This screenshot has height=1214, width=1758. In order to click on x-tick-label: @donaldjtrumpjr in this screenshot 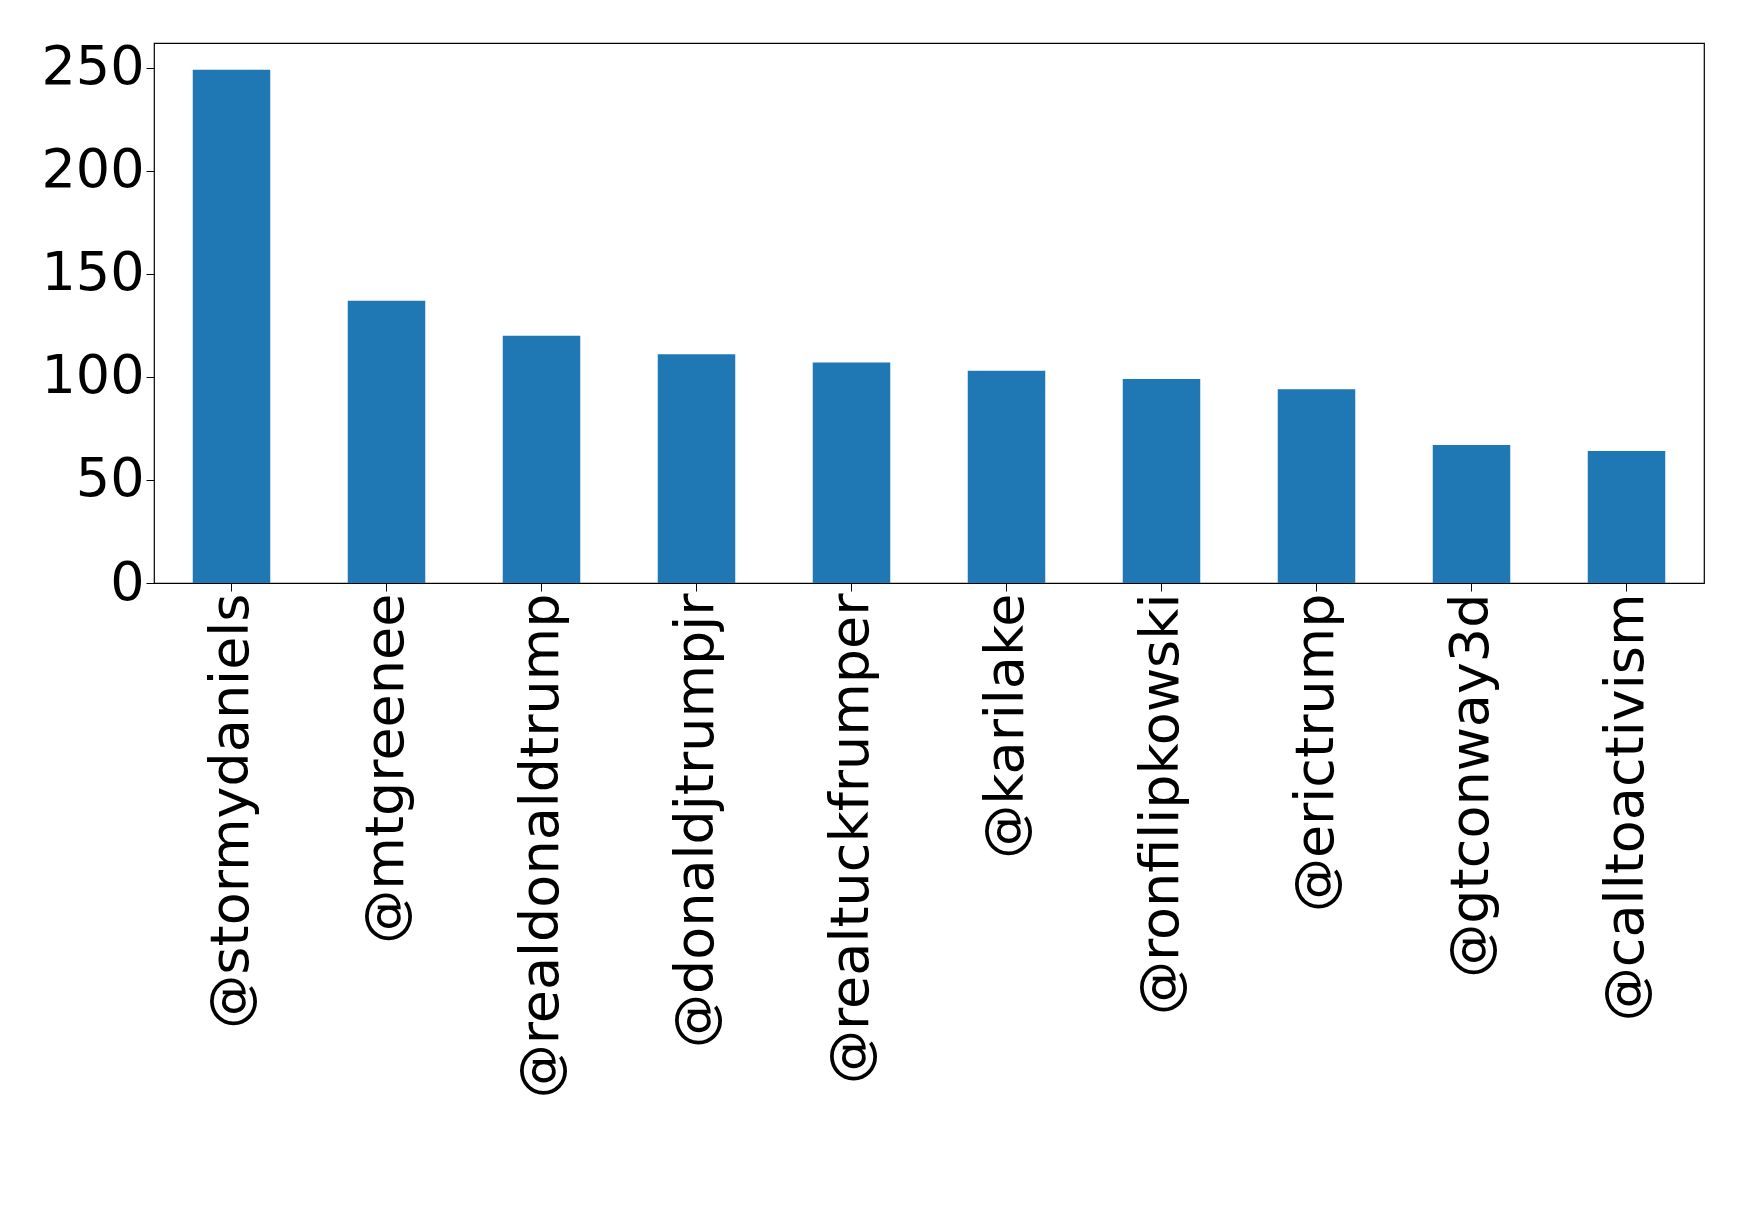, I will do `click(694, 820)`.